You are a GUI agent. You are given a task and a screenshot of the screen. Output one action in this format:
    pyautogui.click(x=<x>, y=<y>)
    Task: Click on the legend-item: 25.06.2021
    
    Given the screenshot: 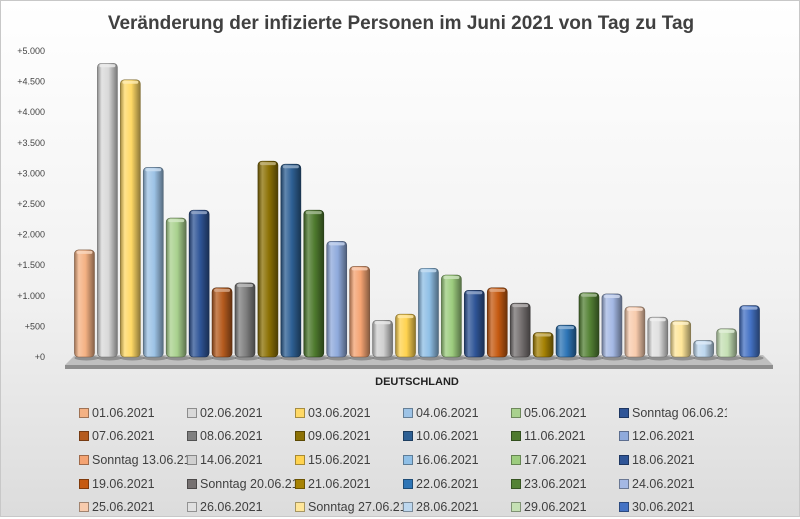 What is the action you would take?
    pyautogui.click(x=133, y=507)
    